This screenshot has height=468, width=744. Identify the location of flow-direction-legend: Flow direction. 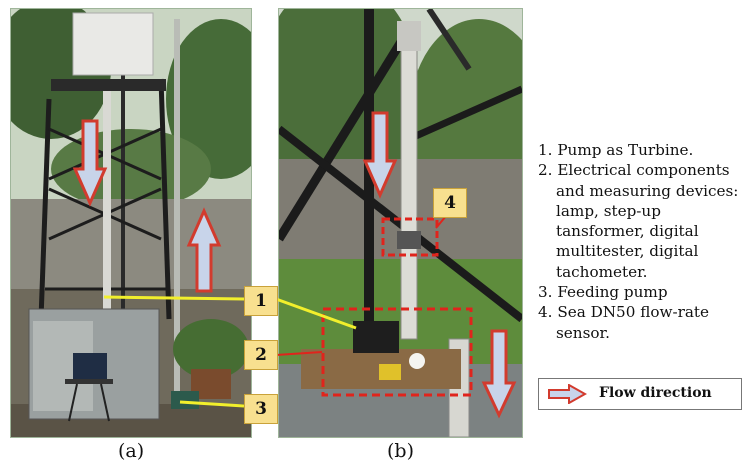
(640, 394).